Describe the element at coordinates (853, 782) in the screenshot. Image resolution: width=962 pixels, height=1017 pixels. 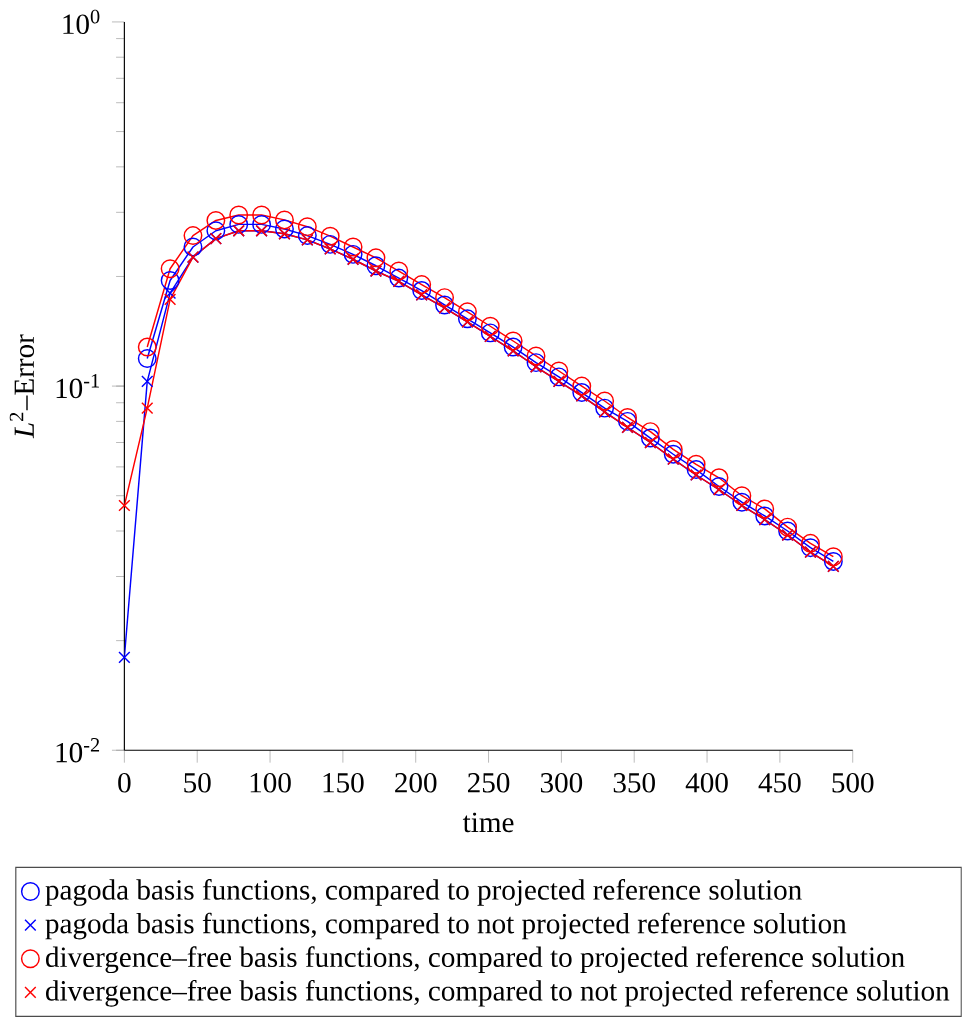
I see `x-tick-label: 500` at that location.